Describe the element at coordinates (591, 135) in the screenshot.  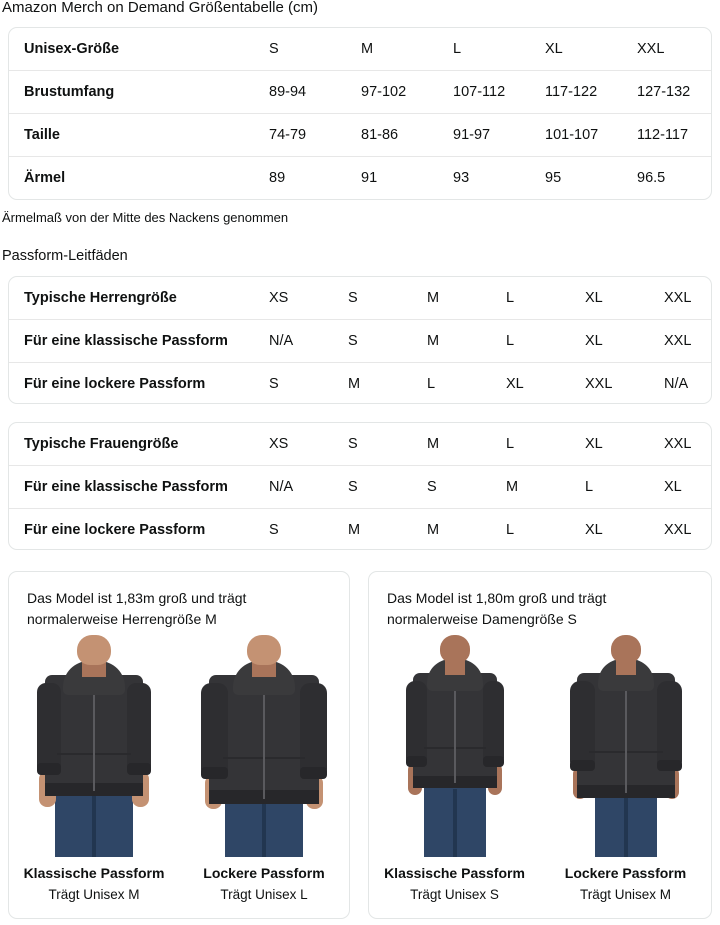
I see `cell-value: 101-107` at that location.